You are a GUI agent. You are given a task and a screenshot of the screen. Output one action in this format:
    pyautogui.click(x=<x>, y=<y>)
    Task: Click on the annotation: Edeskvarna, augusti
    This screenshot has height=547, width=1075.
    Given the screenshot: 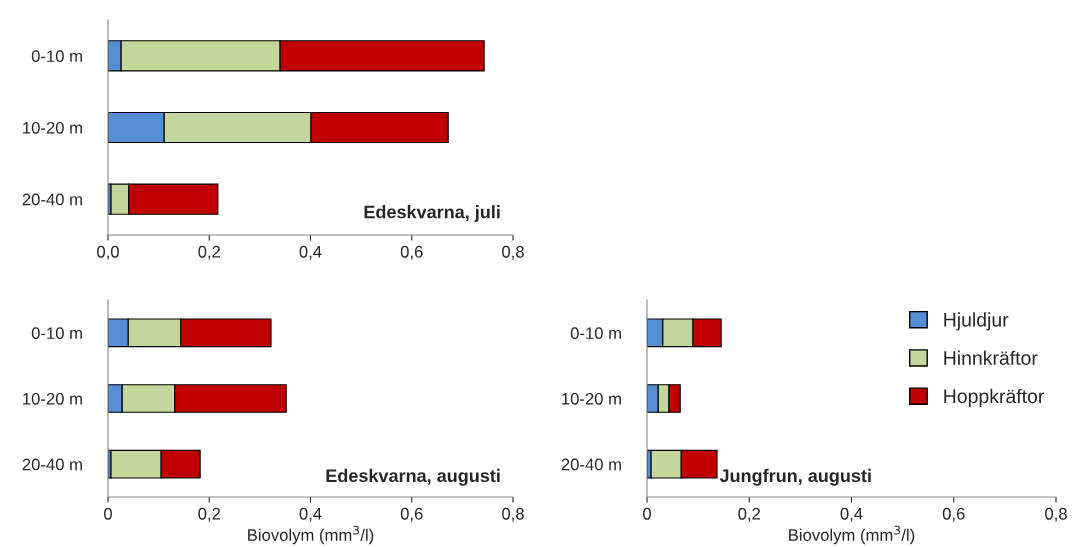 What is the action you would take?
    pyautogui.click(x=413, y=477)
    